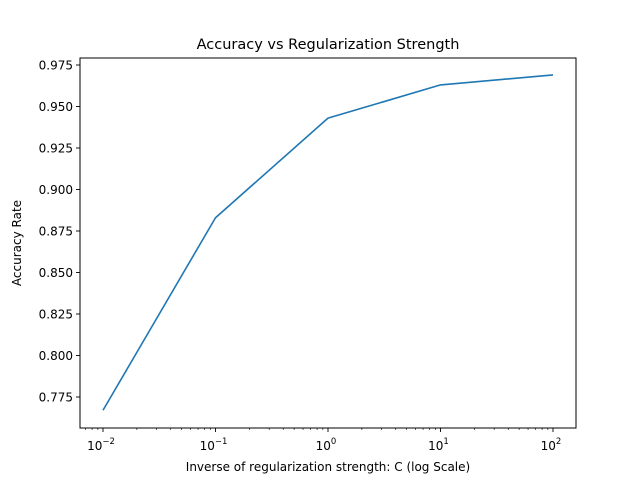  I want to click on x-tick-label: 10², so click(551, 445).